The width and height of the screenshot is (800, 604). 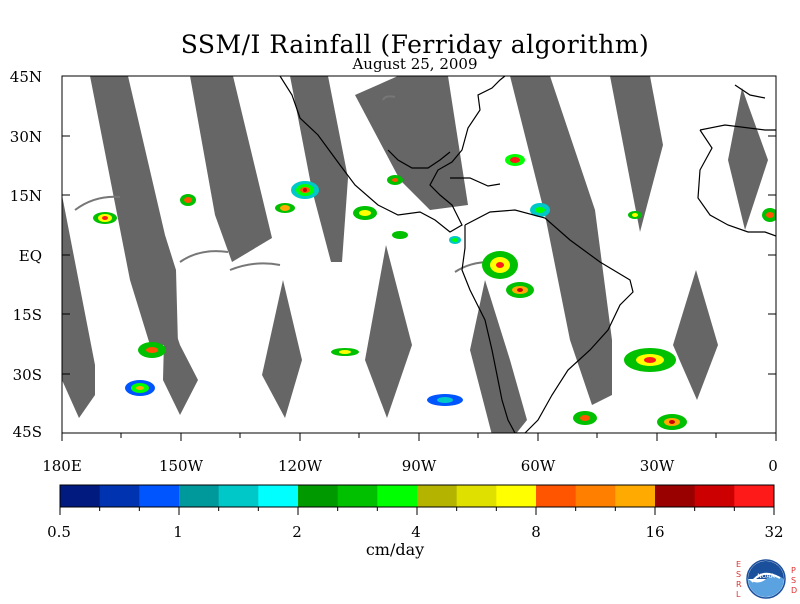 What do you see at coordinates (27, 432) in the screenshot?
I see `lat-label-45s: 45S` at bounding box center [27, 432].